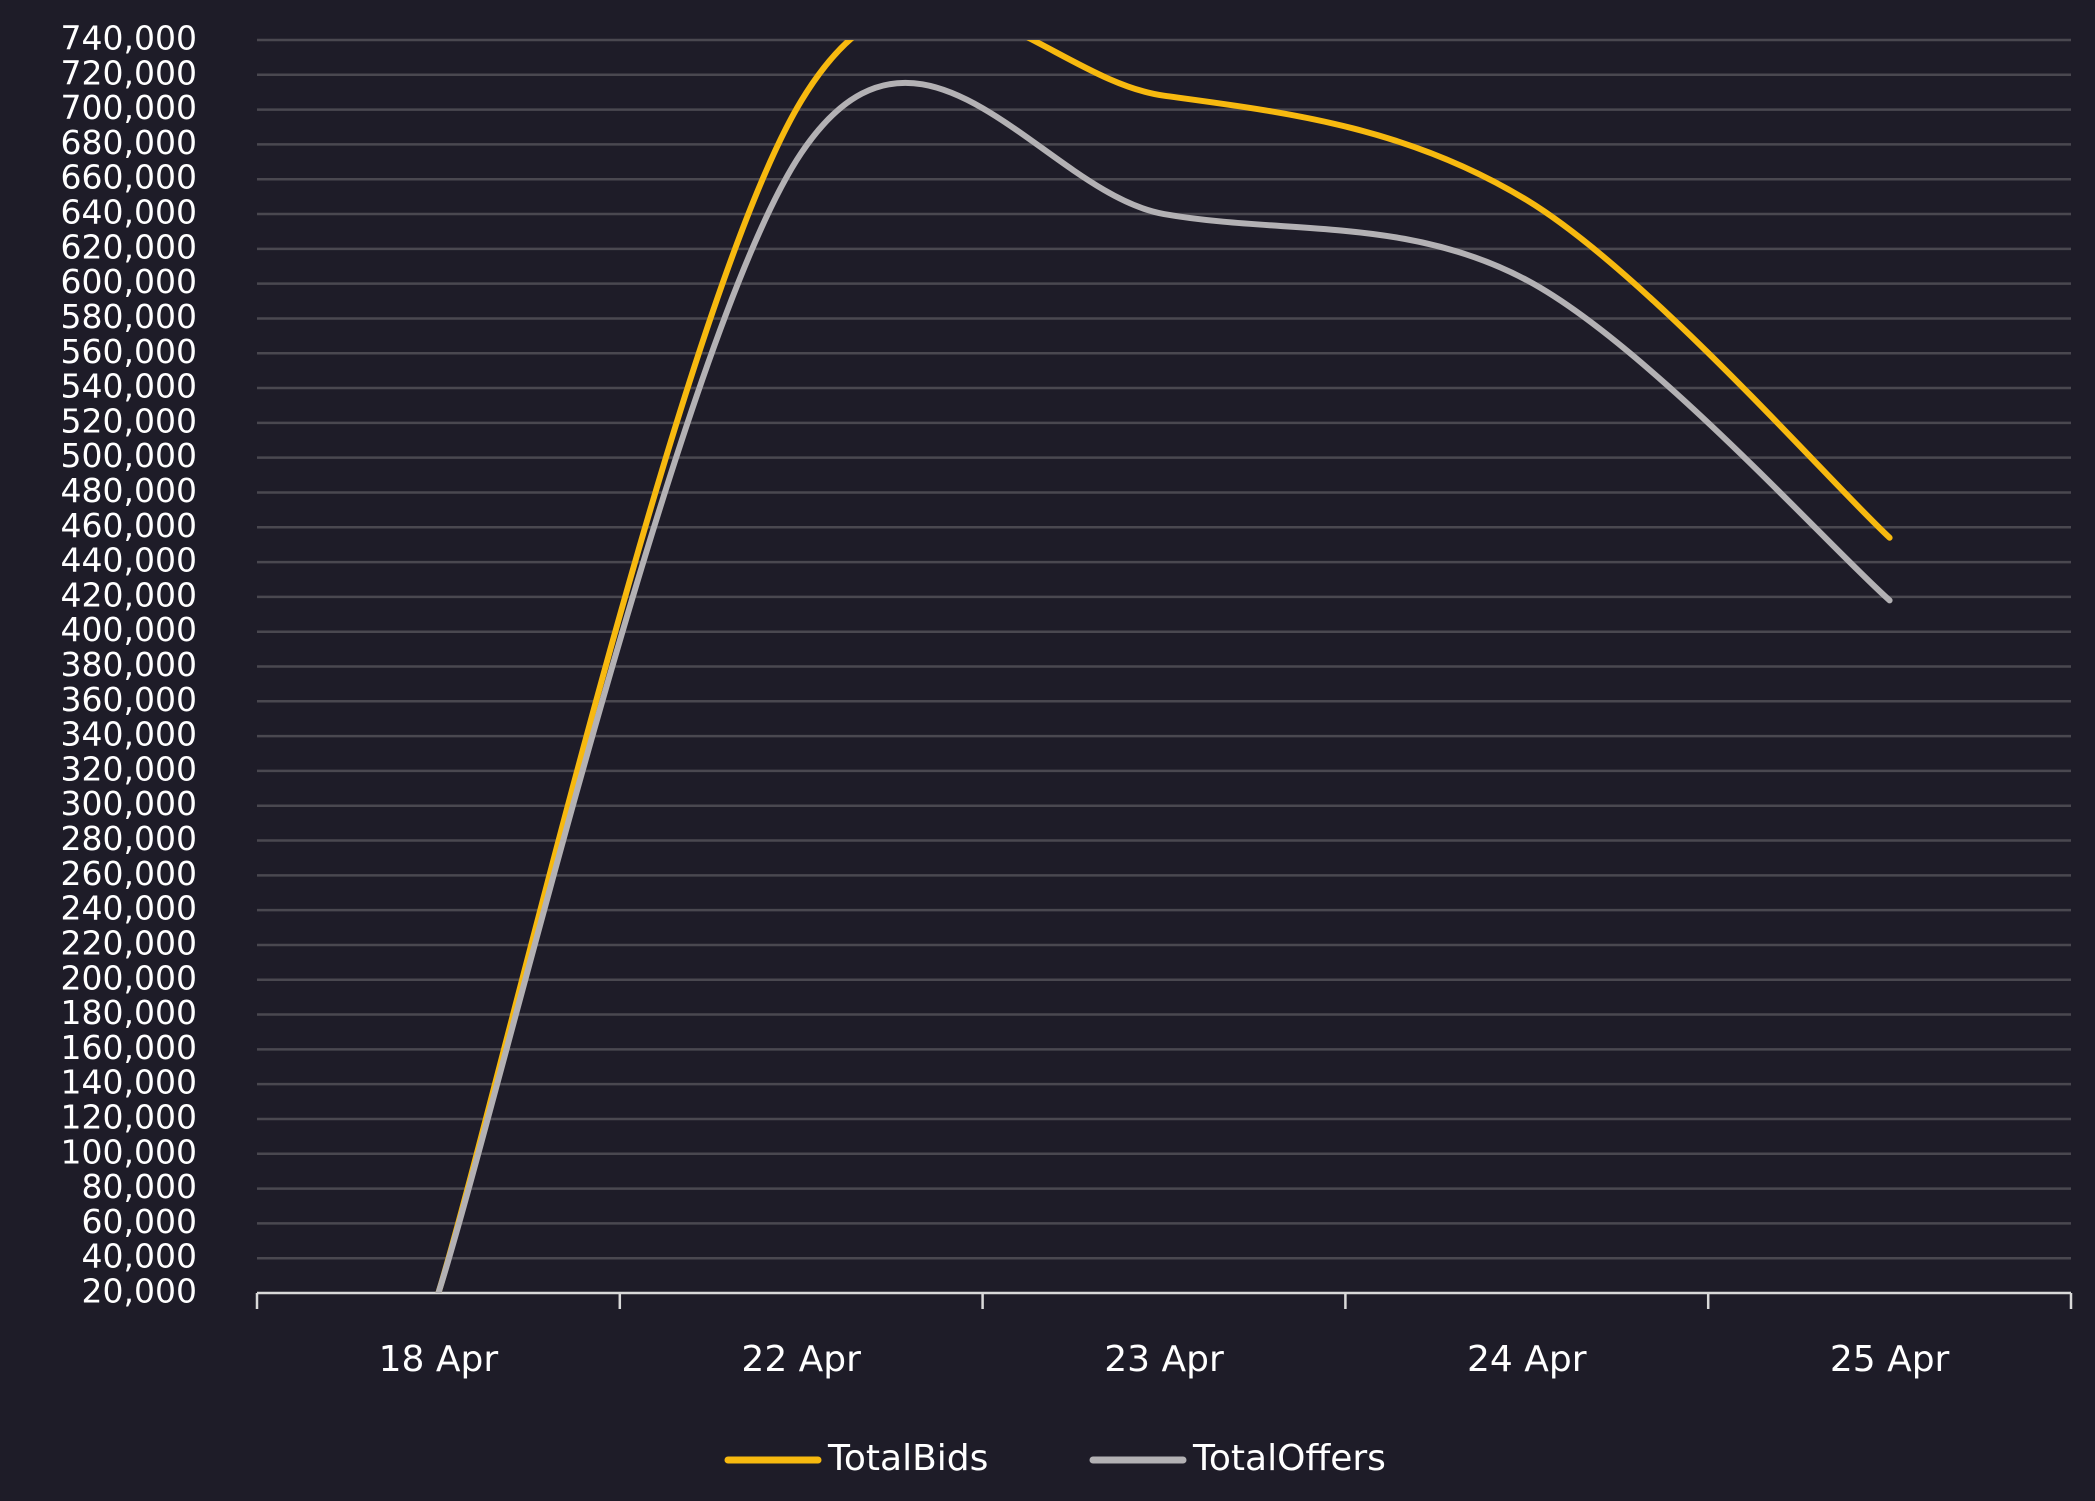 The width and height of the screenshot is (2095, 1501). I want to click on y-tick-label: 20,000, so click(139, 1291).